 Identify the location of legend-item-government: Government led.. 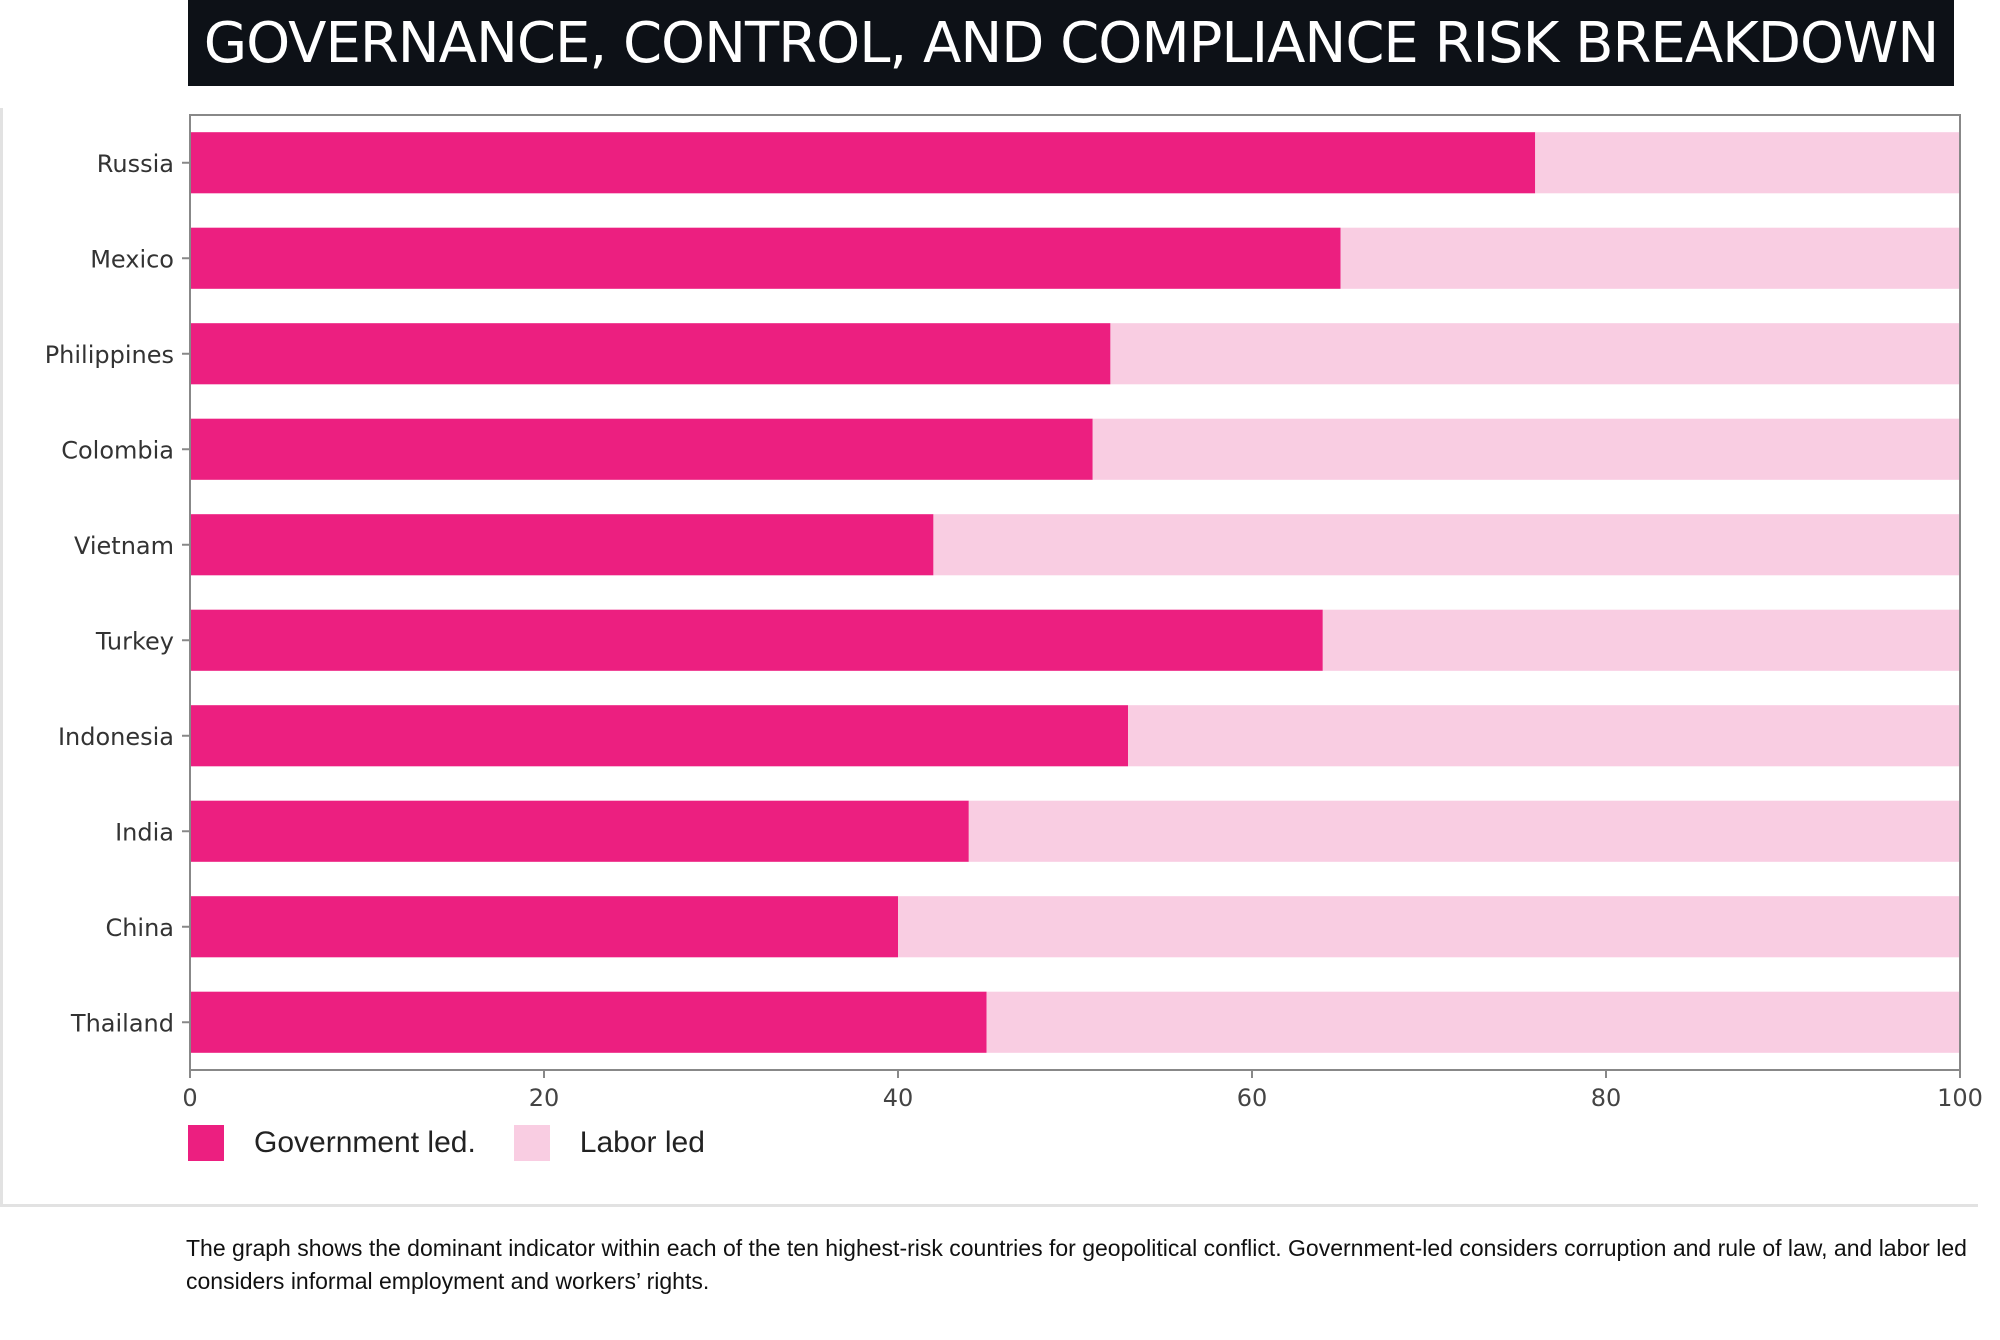
(332, 1143).